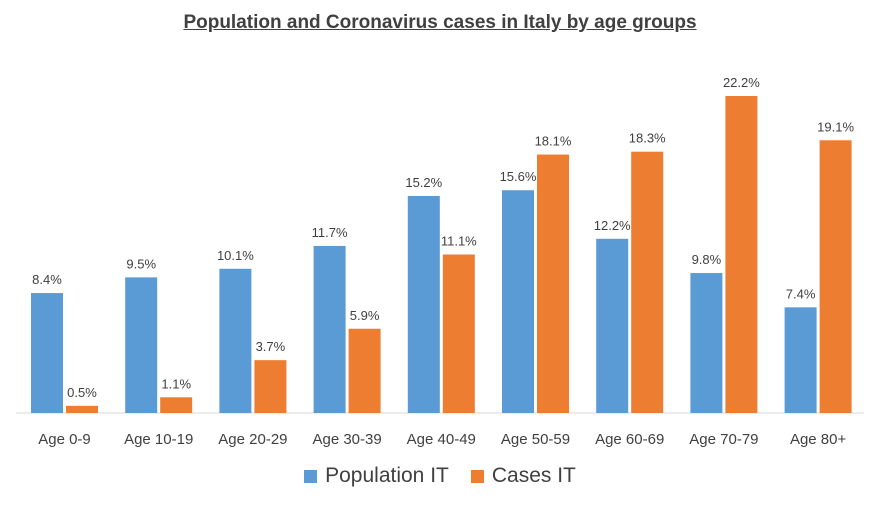  I want to click on category-label-8: Age 80+, so click(818, 439).